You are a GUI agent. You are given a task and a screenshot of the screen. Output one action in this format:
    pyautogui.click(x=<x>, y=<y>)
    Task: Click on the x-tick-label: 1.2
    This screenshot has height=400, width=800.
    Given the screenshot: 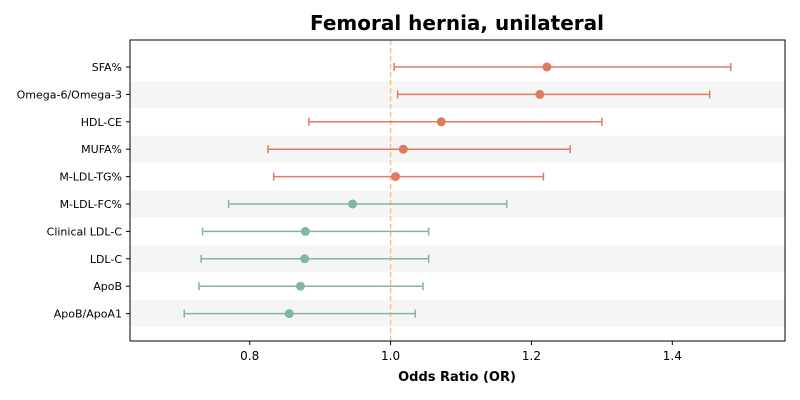 What is the action you would take?
    pyautogui.click(x=531, y=356)
    